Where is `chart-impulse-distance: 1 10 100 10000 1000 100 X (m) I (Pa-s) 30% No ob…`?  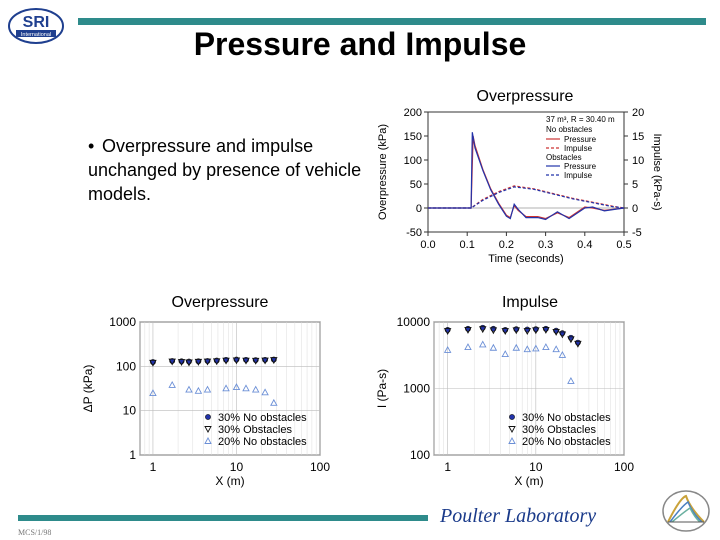
chart-impulse-distance: 1 10 100 10000 1000 100 X (m) I (Pa-s) 30% No ob… is located at coordinates (504, 401).